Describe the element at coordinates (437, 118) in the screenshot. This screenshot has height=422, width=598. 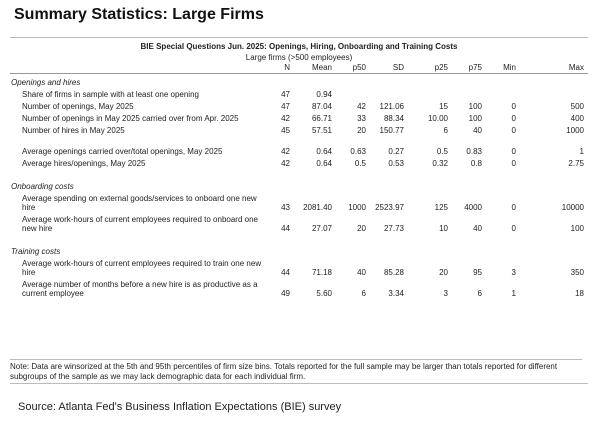
I see `cell: 10.00` at that location.